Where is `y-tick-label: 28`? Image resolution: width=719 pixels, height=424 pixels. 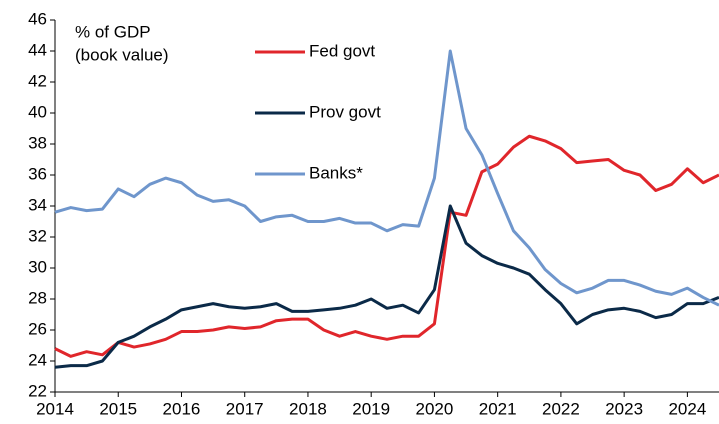 y-tick-label: 28 is located at coordinates (37, 297).